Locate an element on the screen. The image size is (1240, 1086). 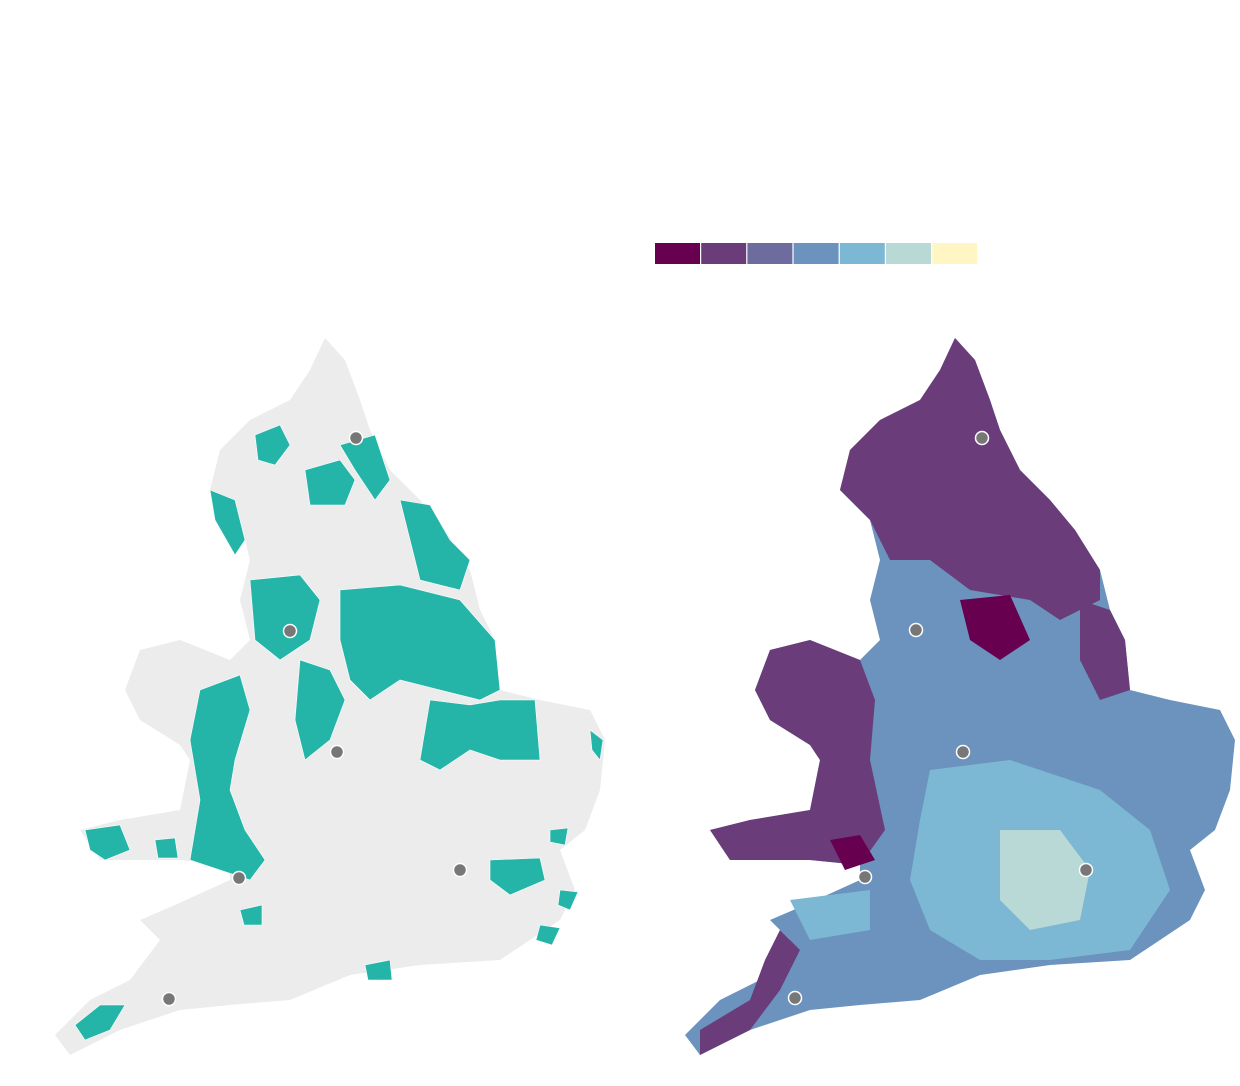
legend is located at coordinates (816, 253).